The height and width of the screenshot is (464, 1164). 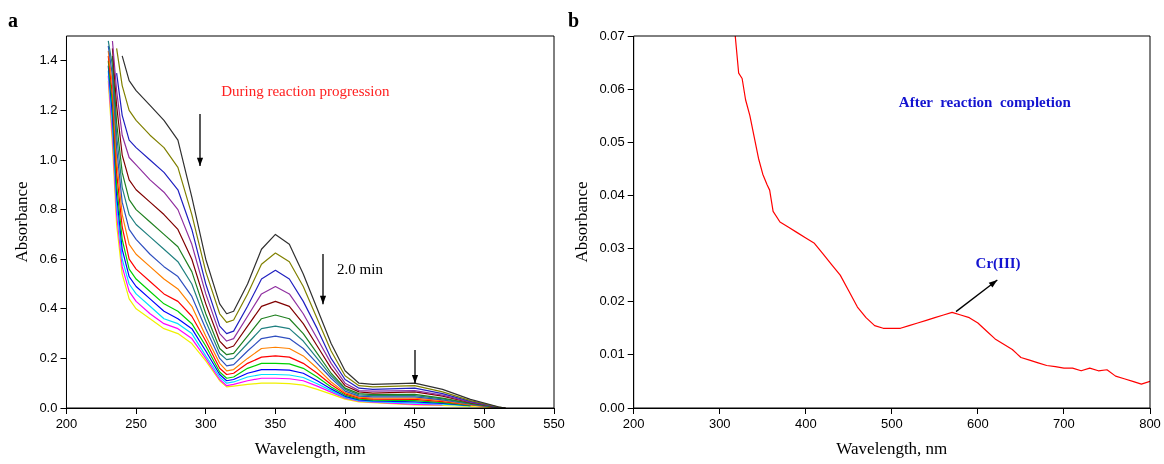 What do you see at coordinates (612, 248) in the screenshot?
I see `y-tick-label: 0.03` at bounding box center [612, 248].